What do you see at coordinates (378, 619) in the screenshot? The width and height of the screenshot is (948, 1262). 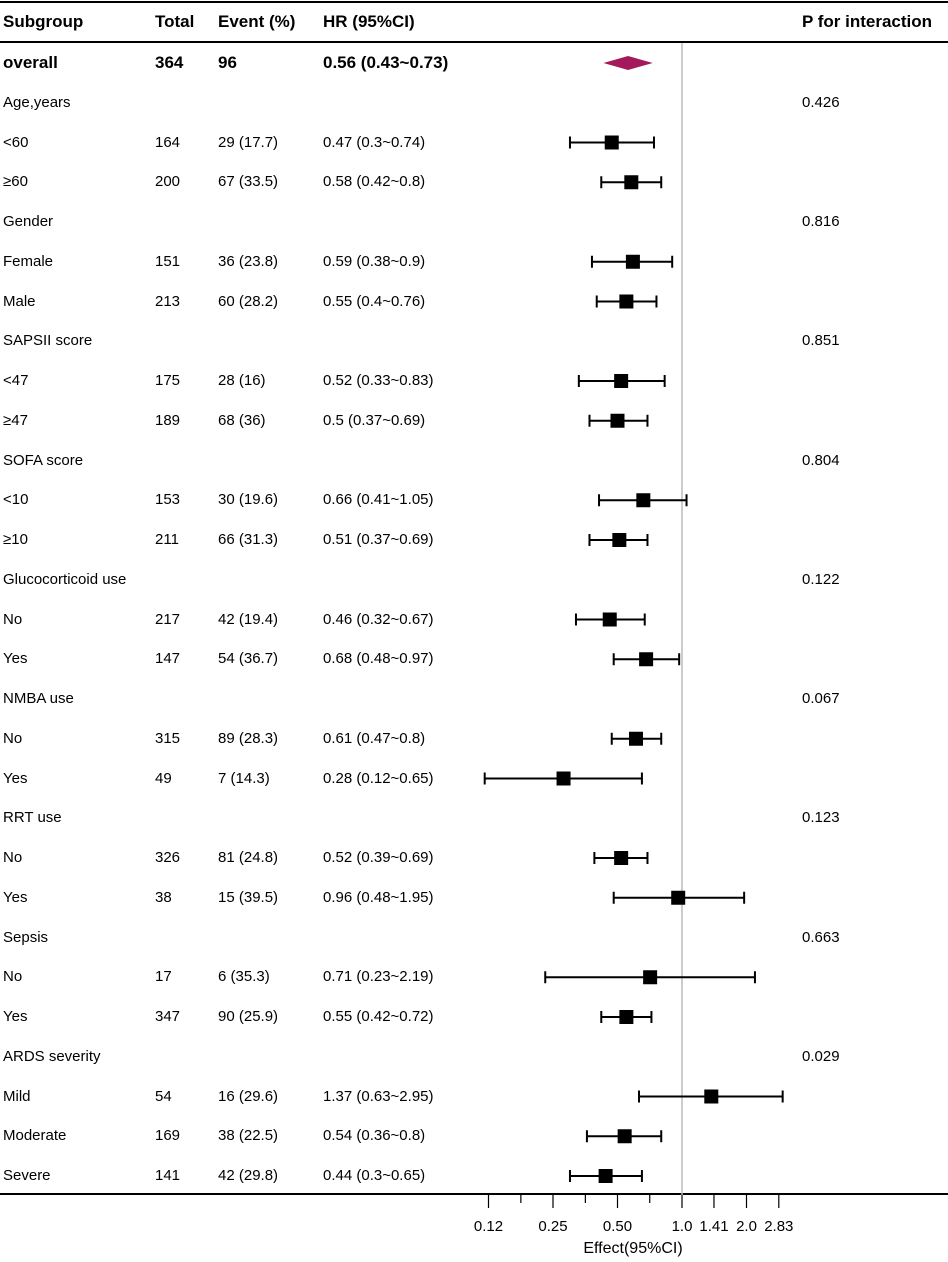 I see `row-hr-ci: 0.46 (0.32~0.67)` at bounding box center [378, 619].